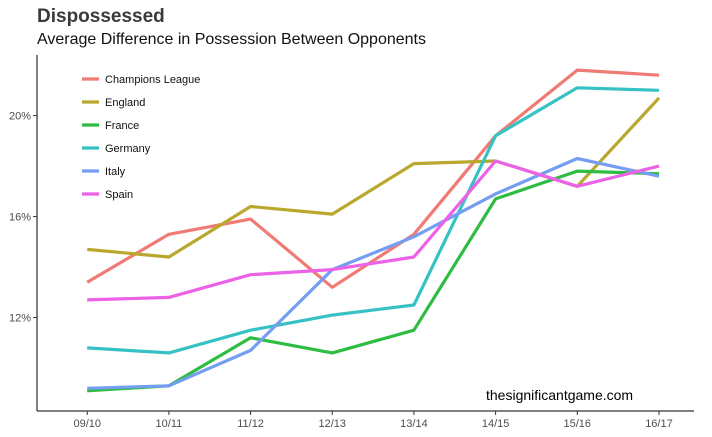  I want to click on x-tick-label: 14/15, so click(496, 424).